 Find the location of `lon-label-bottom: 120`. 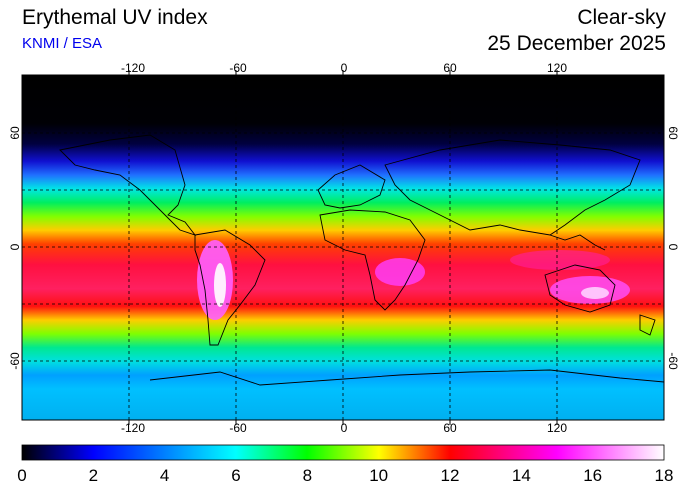

lon-label-bottom: 120 is located at coordinates (557, 428).